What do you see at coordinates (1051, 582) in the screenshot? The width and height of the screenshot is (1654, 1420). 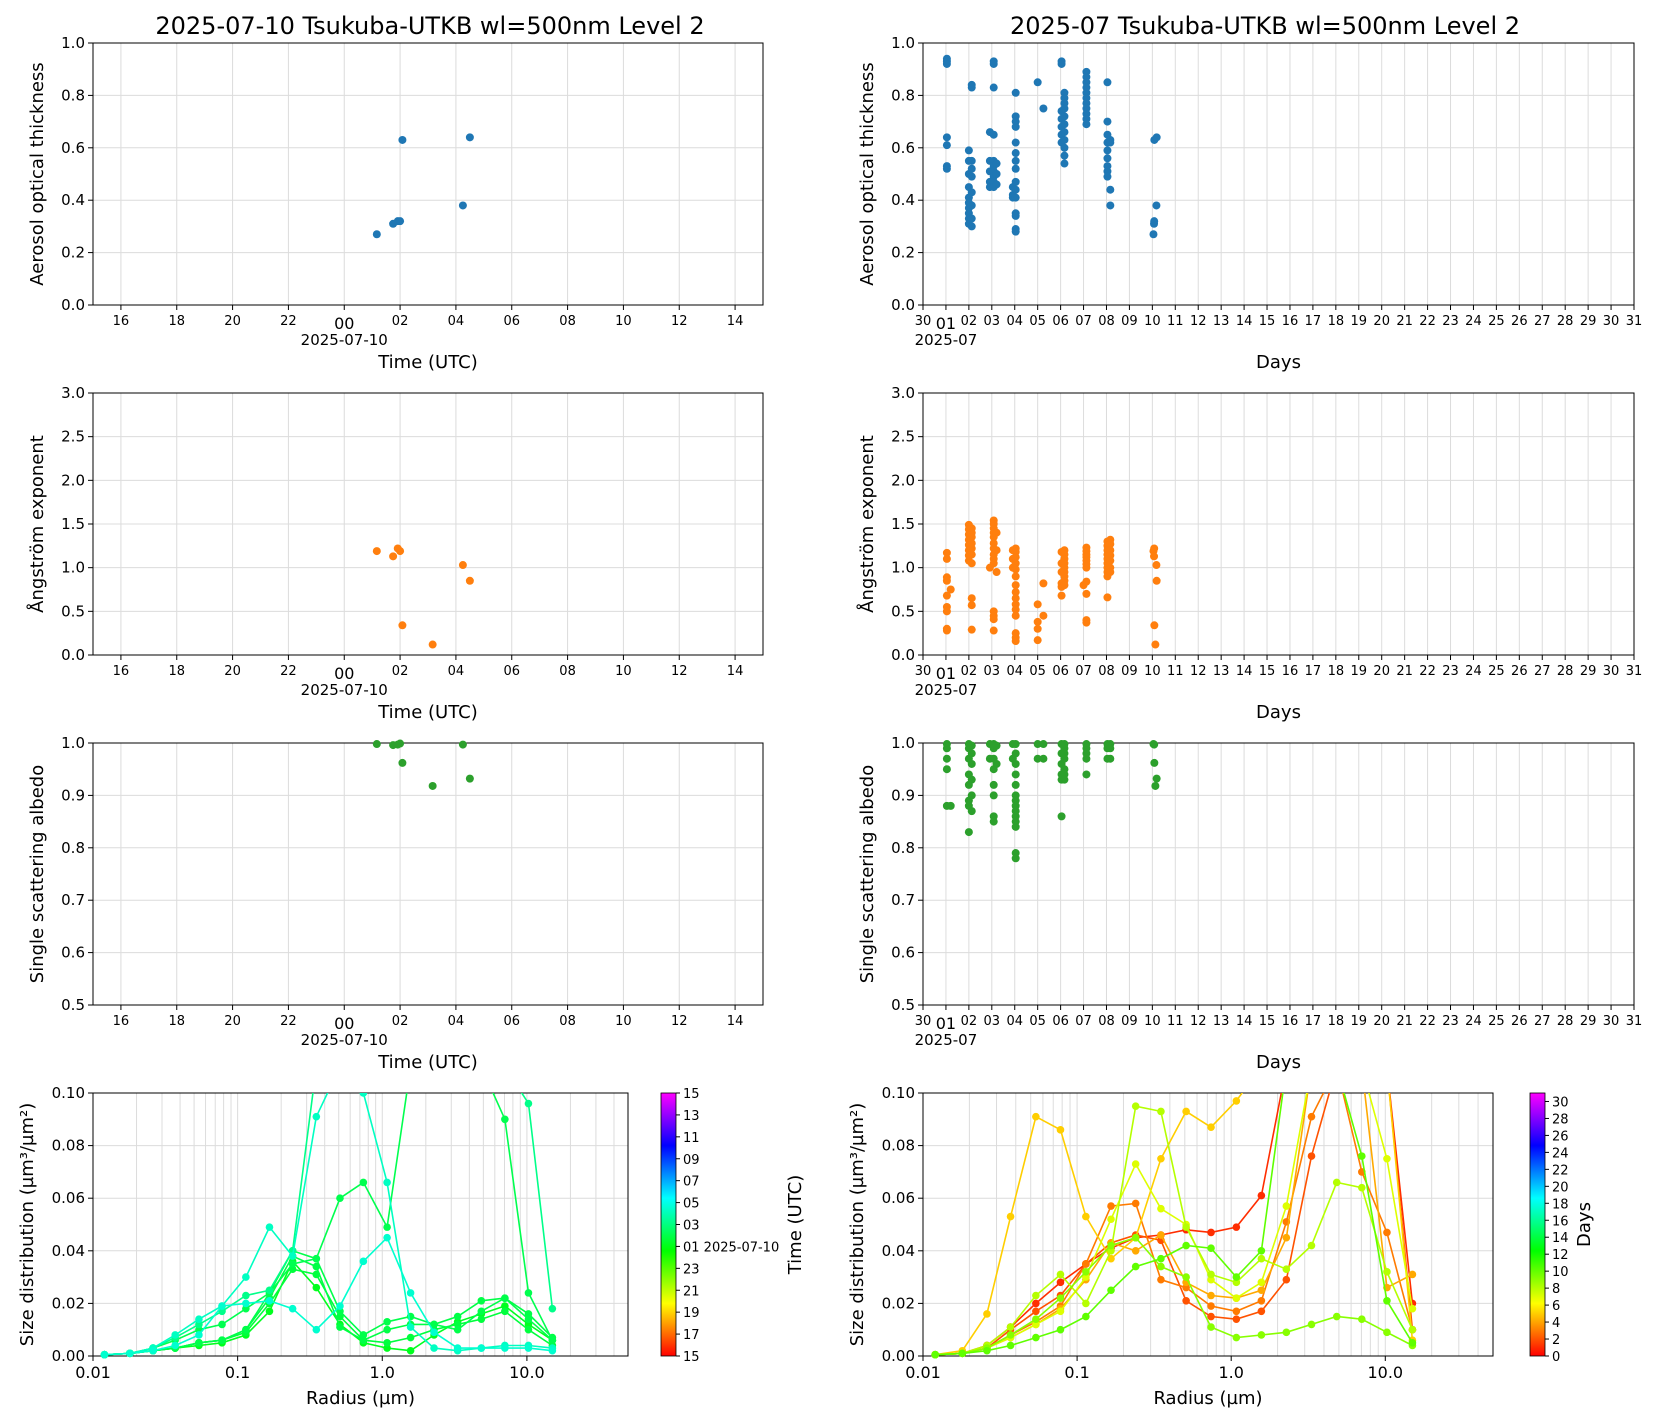 I see `data-points` at bounding box center [1051, 582].